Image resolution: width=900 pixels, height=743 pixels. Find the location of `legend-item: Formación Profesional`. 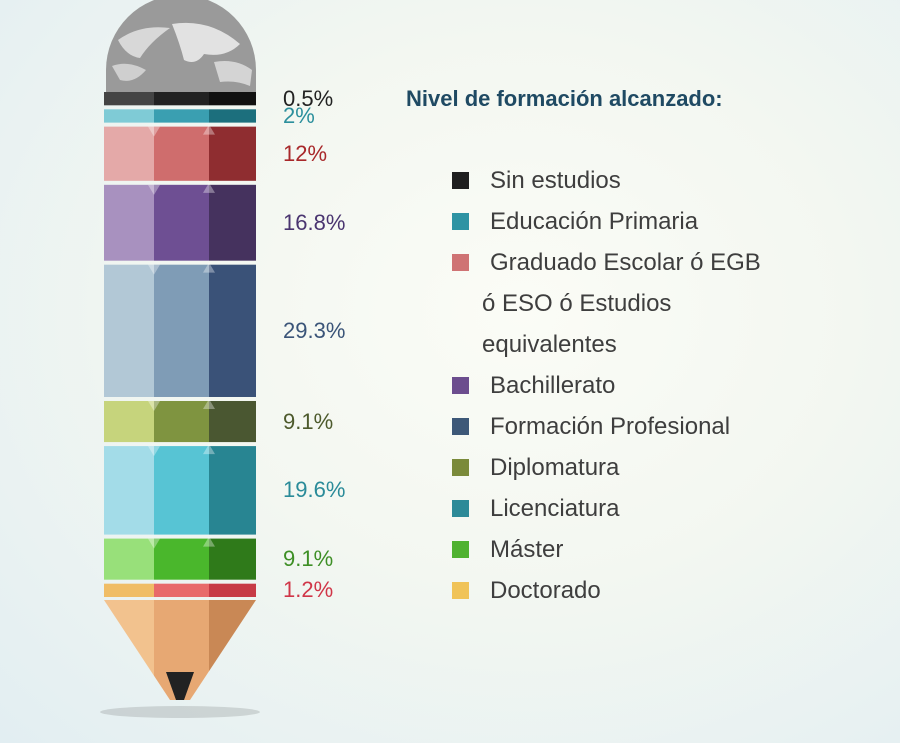

legend-item: Formación Profesional is located at coordinates (660, 426).